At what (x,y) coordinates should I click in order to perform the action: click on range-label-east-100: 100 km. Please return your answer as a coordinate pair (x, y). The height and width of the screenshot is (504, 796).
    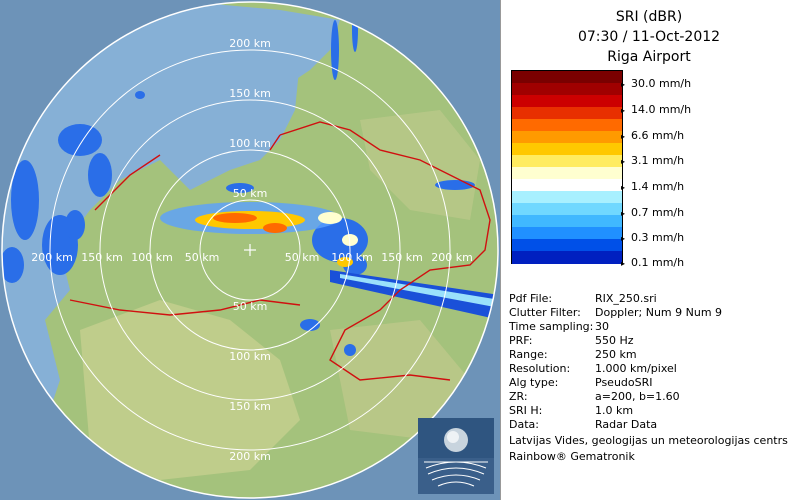
    Looking at the image, I should click on (352, 257).